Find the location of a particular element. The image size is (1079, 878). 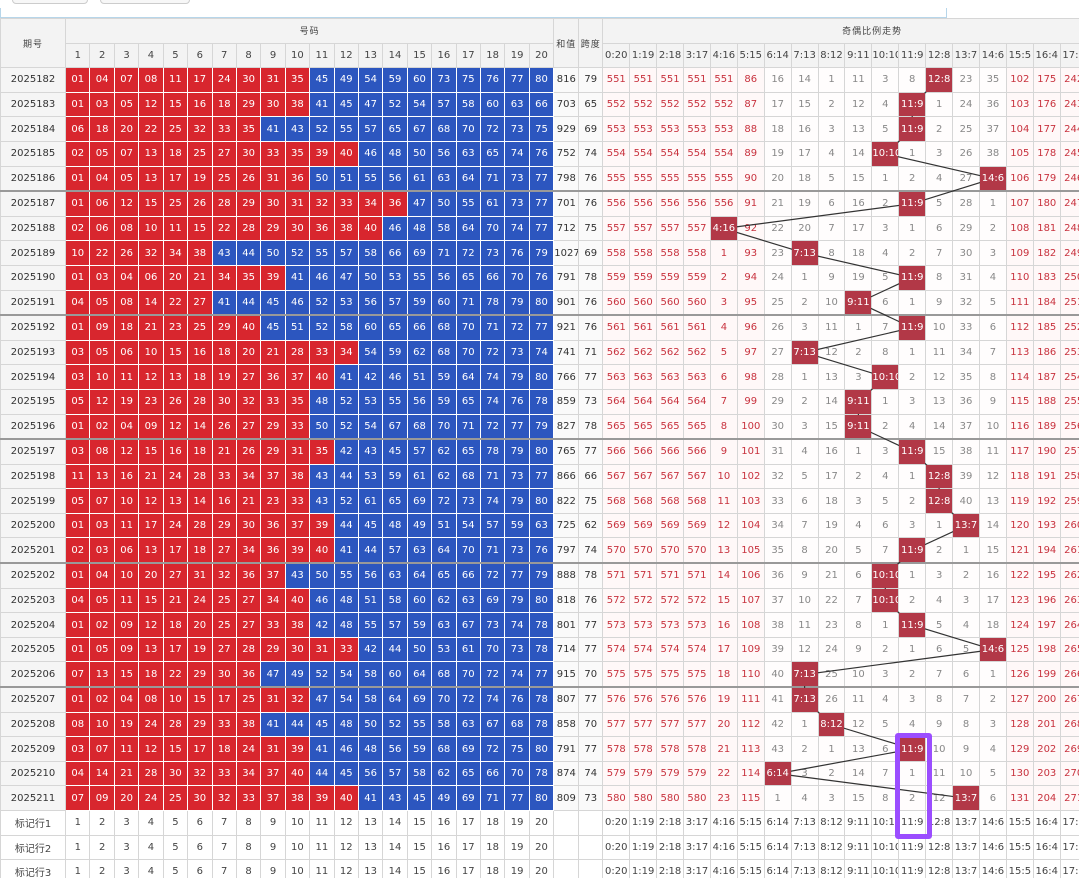

number-ball: 66 is located at coordinates (492, 773).